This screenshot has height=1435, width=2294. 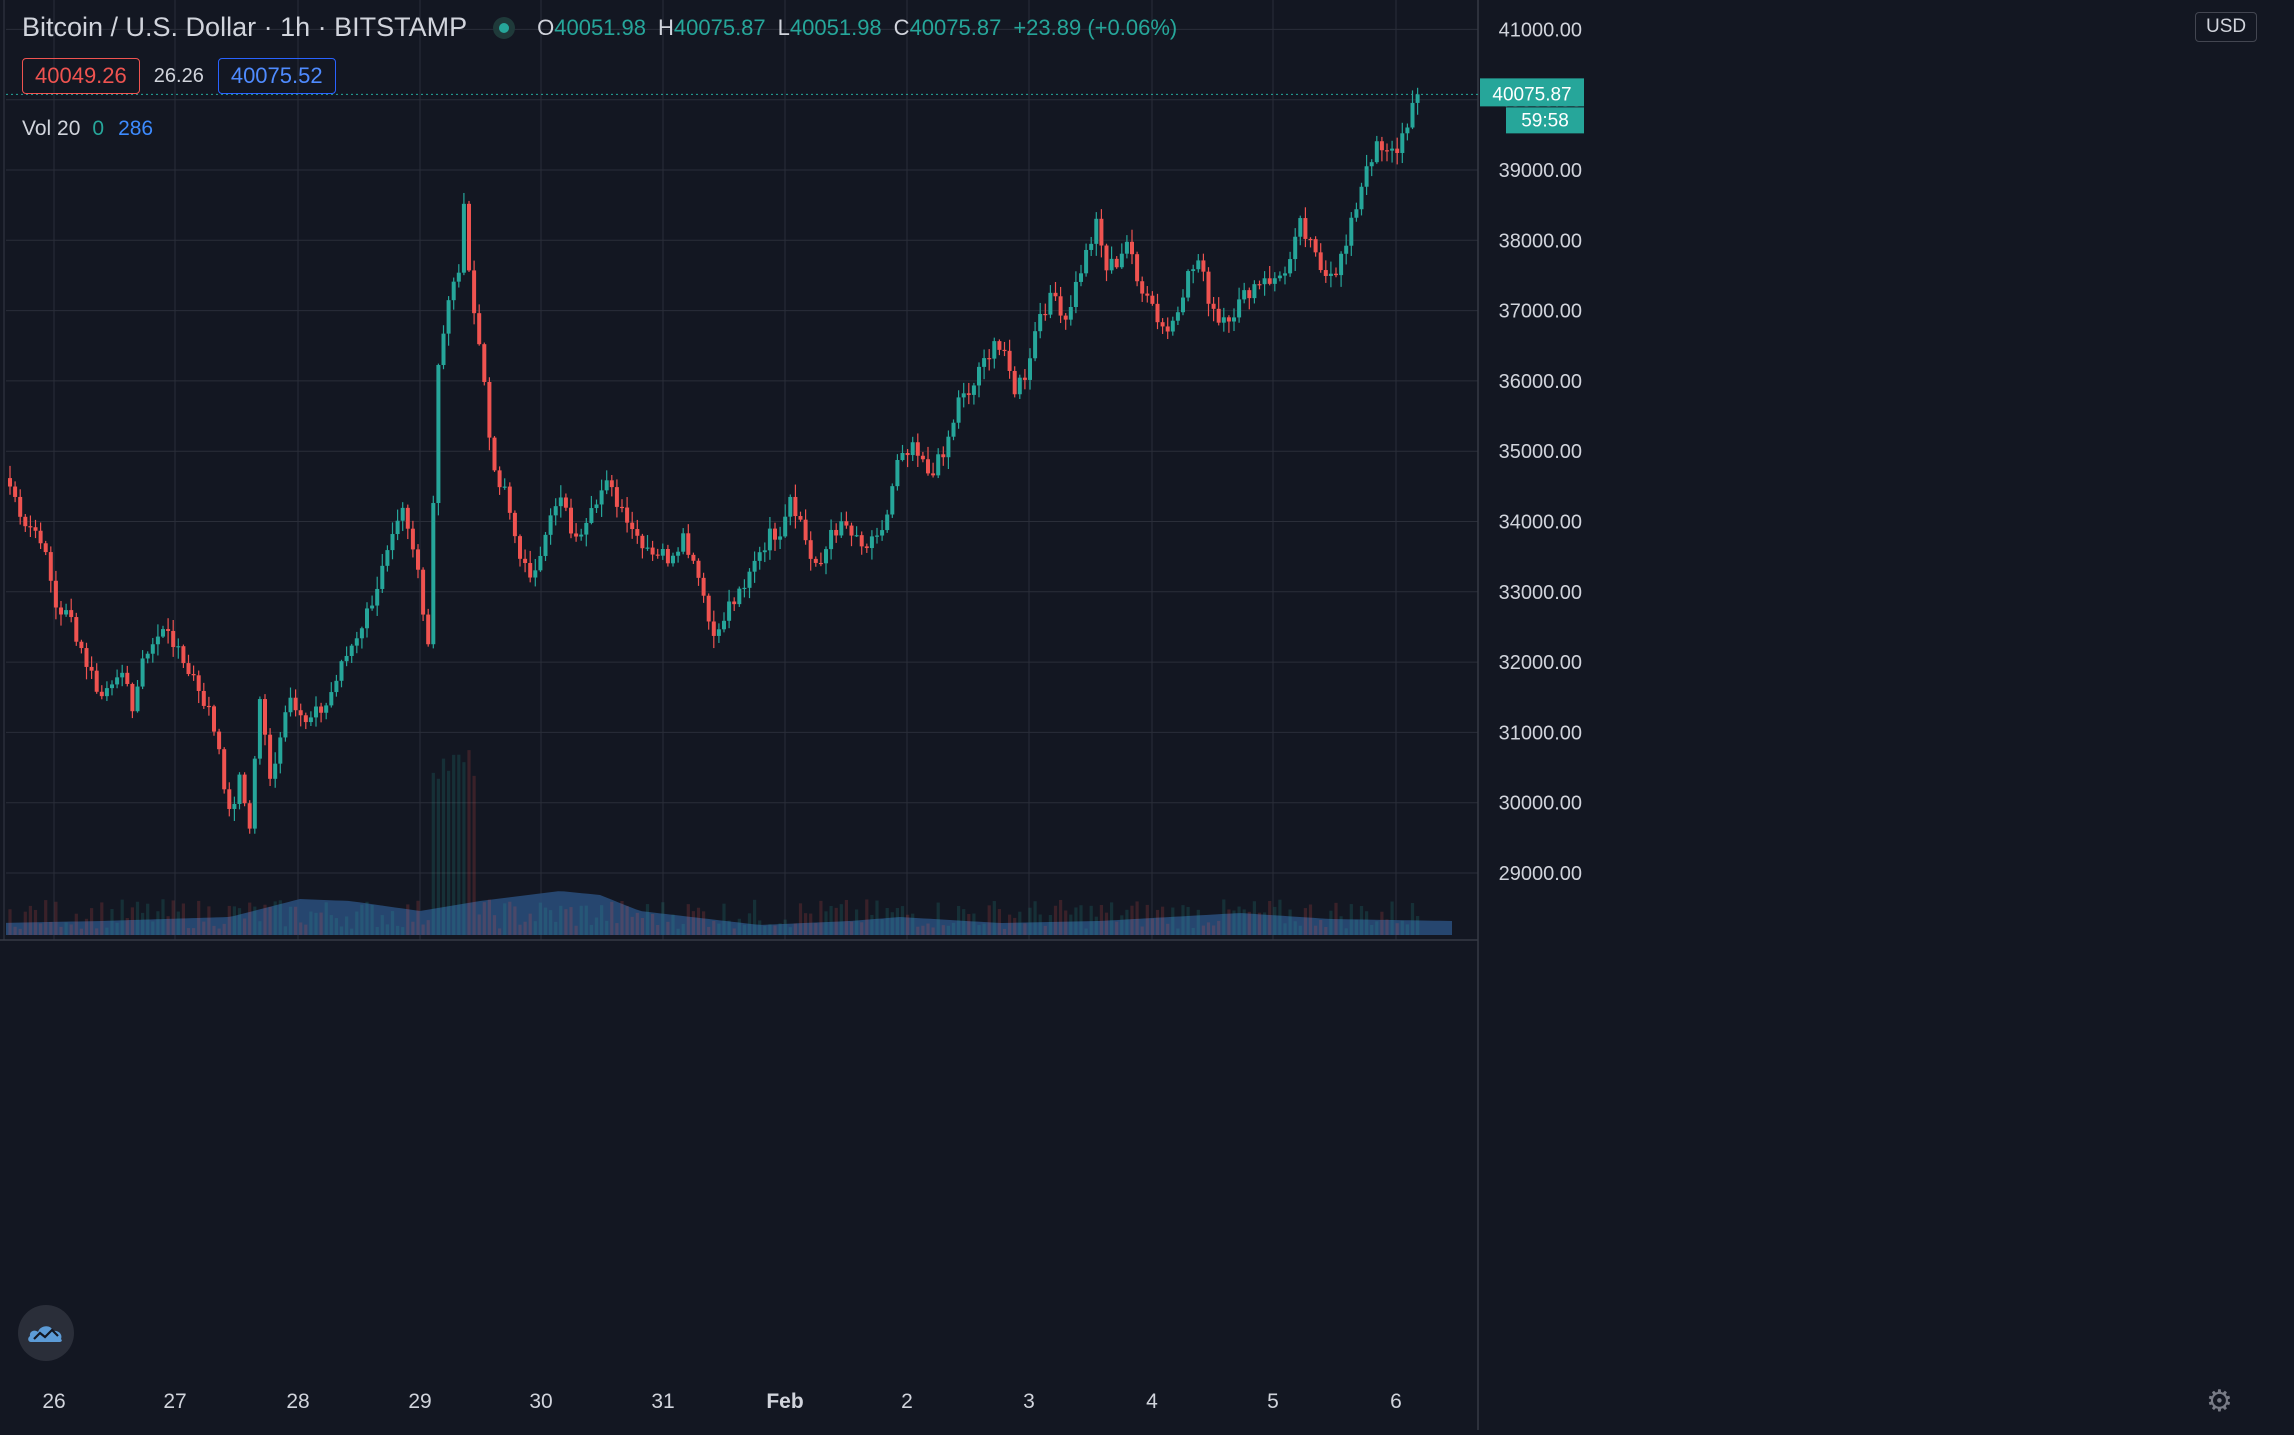 I want to click on gear-icon: ⚙, so click(x=2219, y=1401).